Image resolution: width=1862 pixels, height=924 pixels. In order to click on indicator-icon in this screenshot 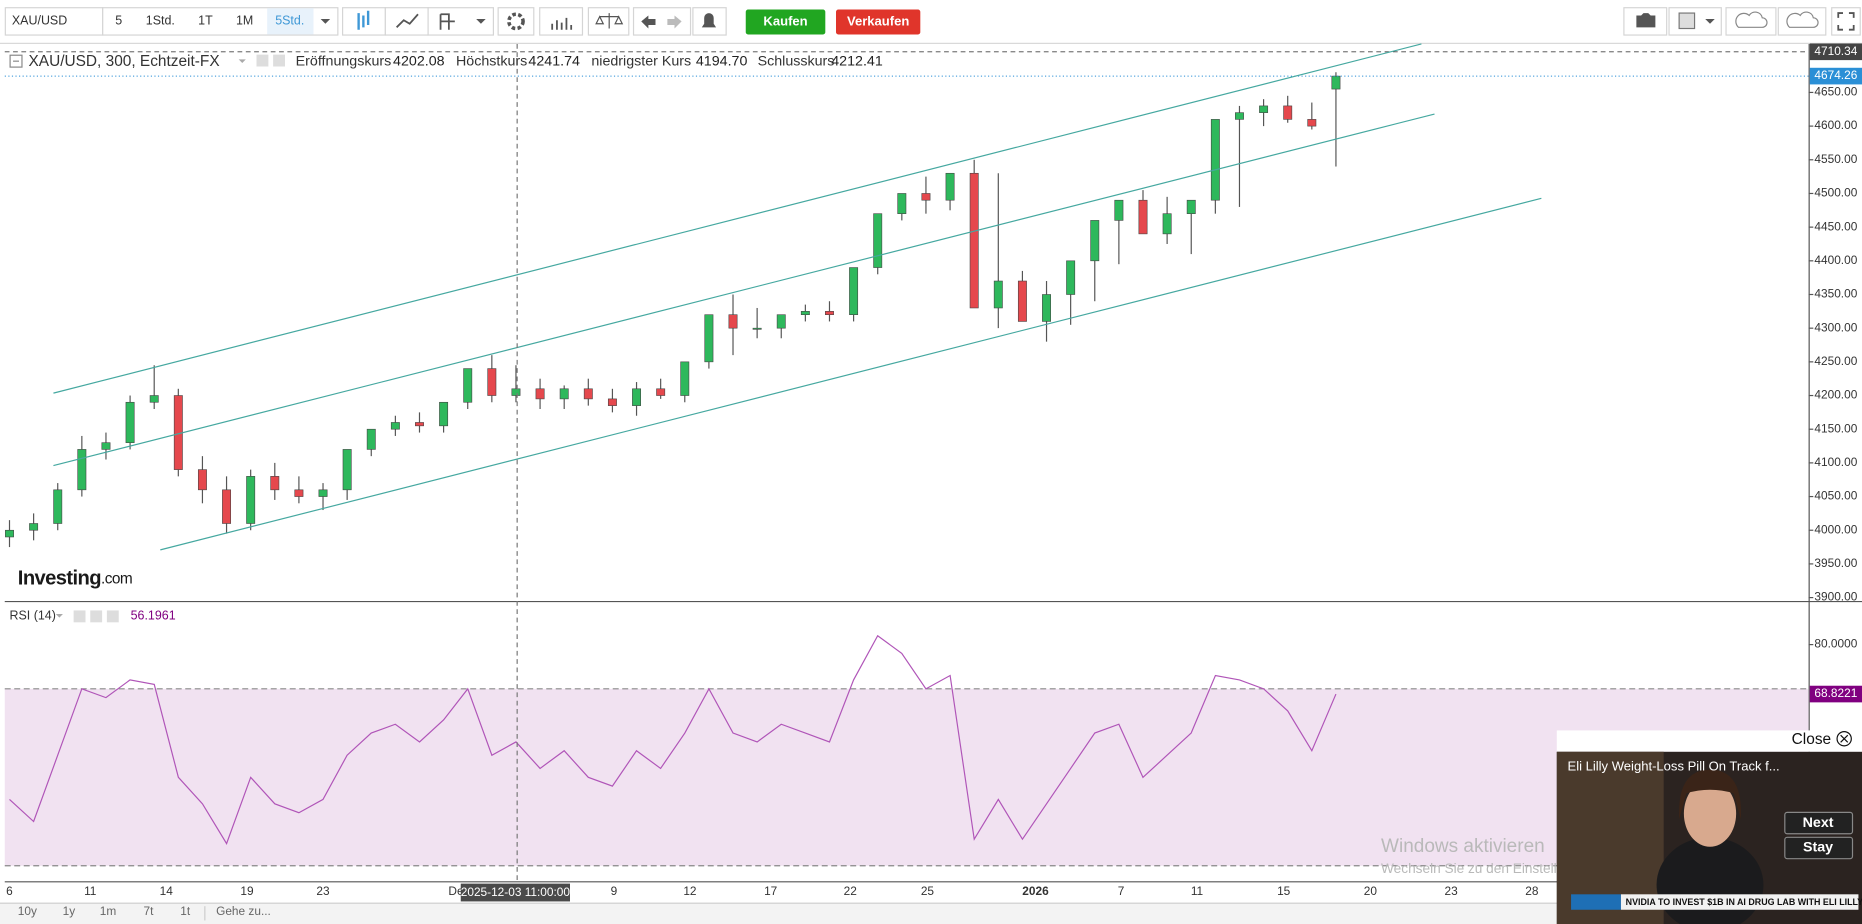, I will do `click(562, 23)`.